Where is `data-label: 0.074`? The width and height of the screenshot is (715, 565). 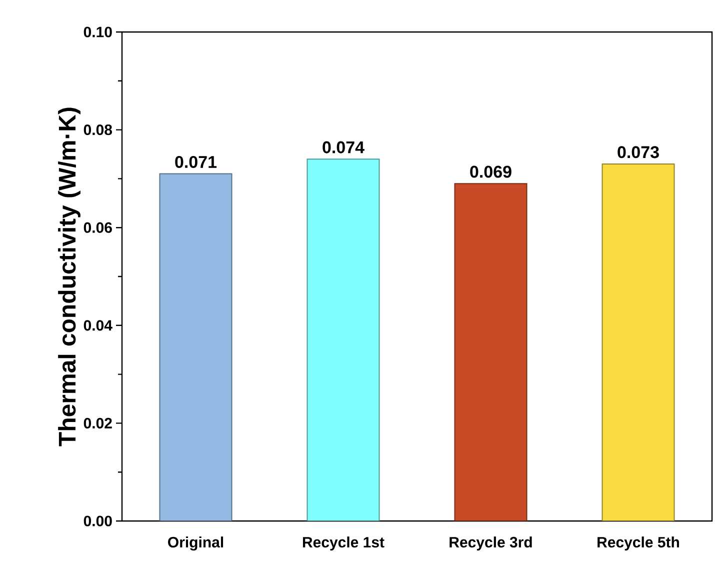 data-label: 0.074 is located at coordinates (343, 147).